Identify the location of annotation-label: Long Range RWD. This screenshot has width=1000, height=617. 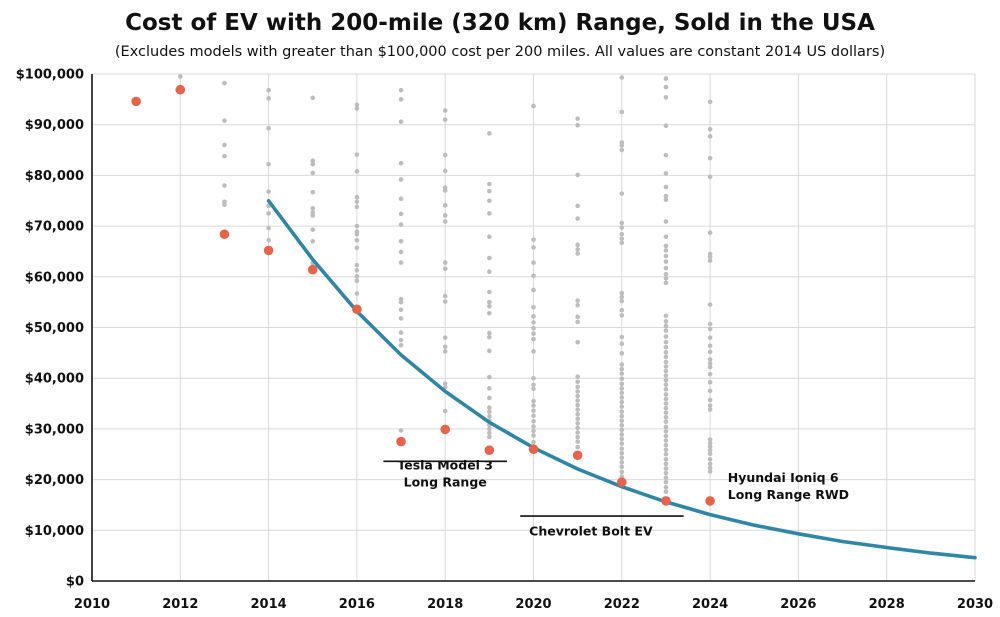
(788, 494).